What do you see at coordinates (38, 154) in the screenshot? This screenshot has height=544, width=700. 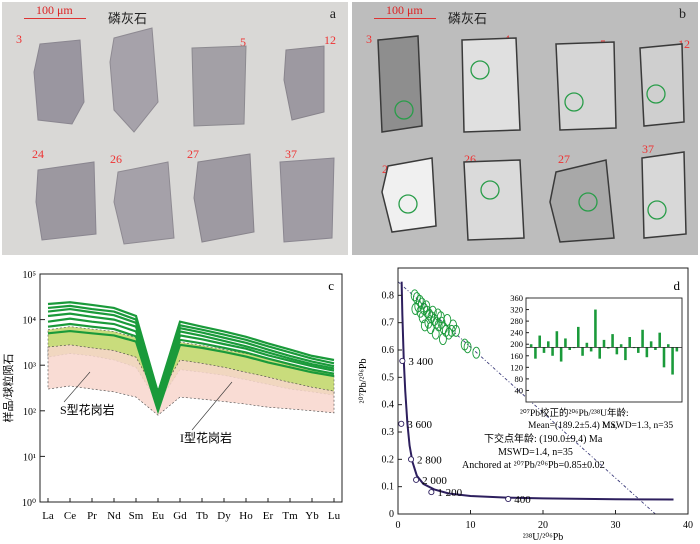 I see `grain-number: 24` at bounding box center [38, 154].